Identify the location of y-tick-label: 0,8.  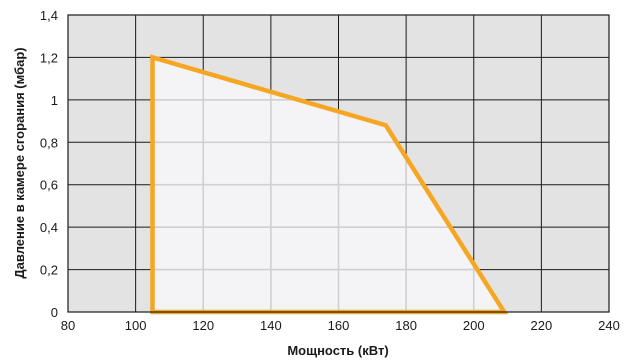
(49, 142).